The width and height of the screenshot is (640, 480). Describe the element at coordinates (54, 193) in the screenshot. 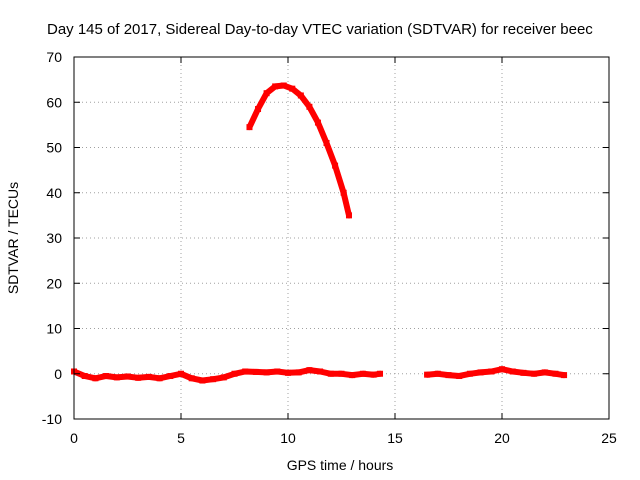

I see `y-tick-label: 40` at that location.